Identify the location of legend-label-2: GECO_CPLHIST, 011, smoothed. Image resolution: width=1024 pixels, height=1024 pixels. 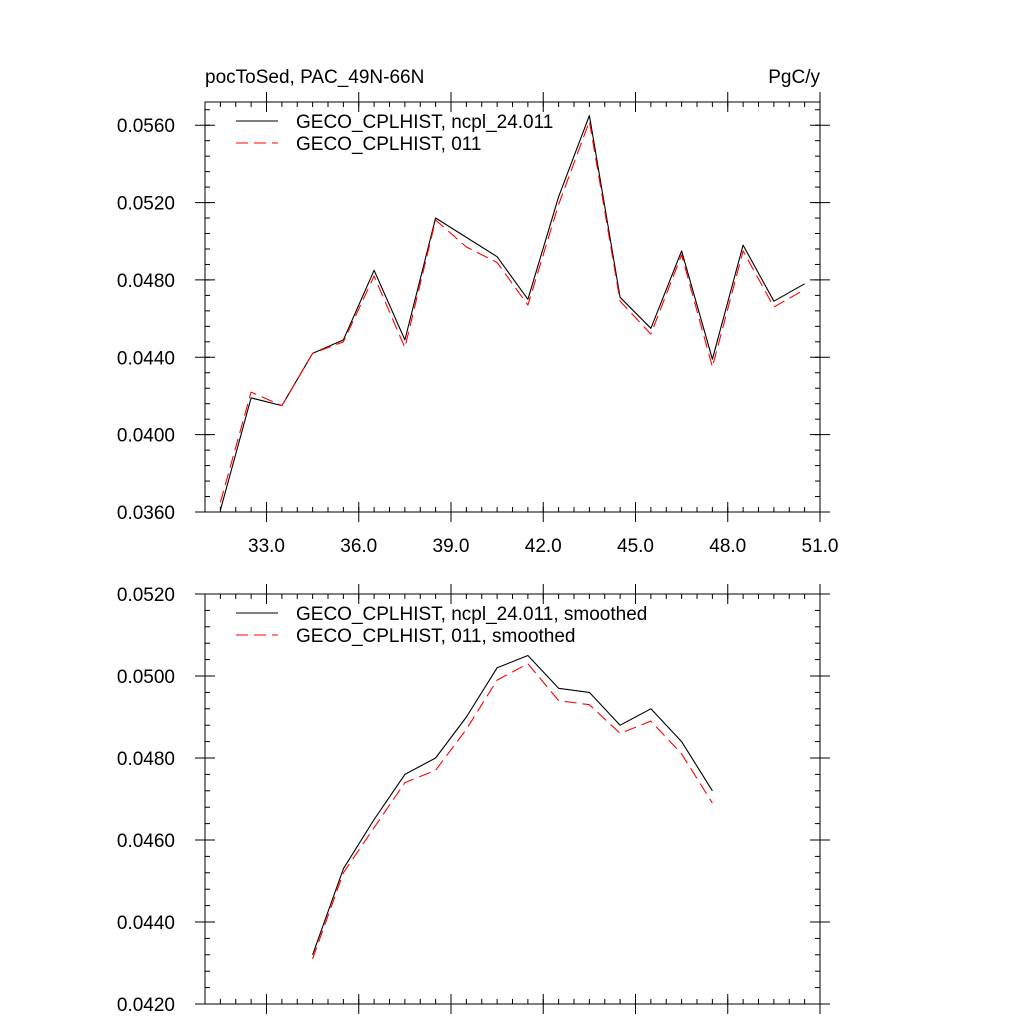
(436, 636).